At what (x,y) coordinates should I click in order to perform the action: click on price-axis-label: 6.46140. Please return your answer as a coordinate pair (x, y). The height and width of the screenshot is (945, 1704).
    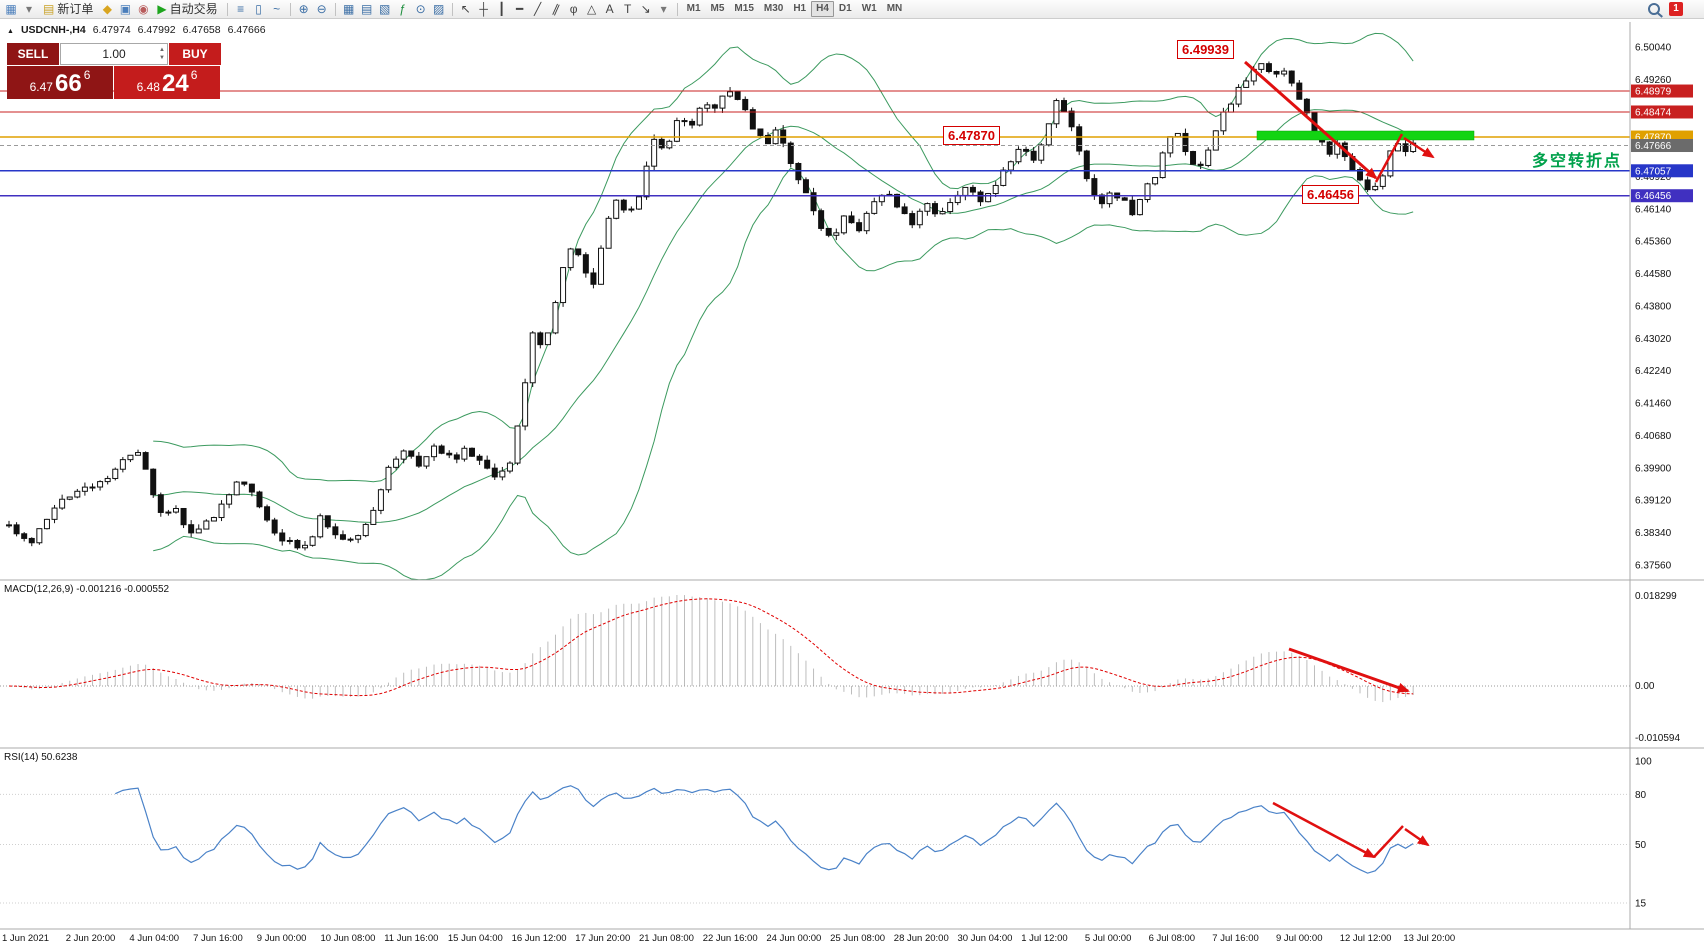
    Looking at the image, I should click on (1653, 209).